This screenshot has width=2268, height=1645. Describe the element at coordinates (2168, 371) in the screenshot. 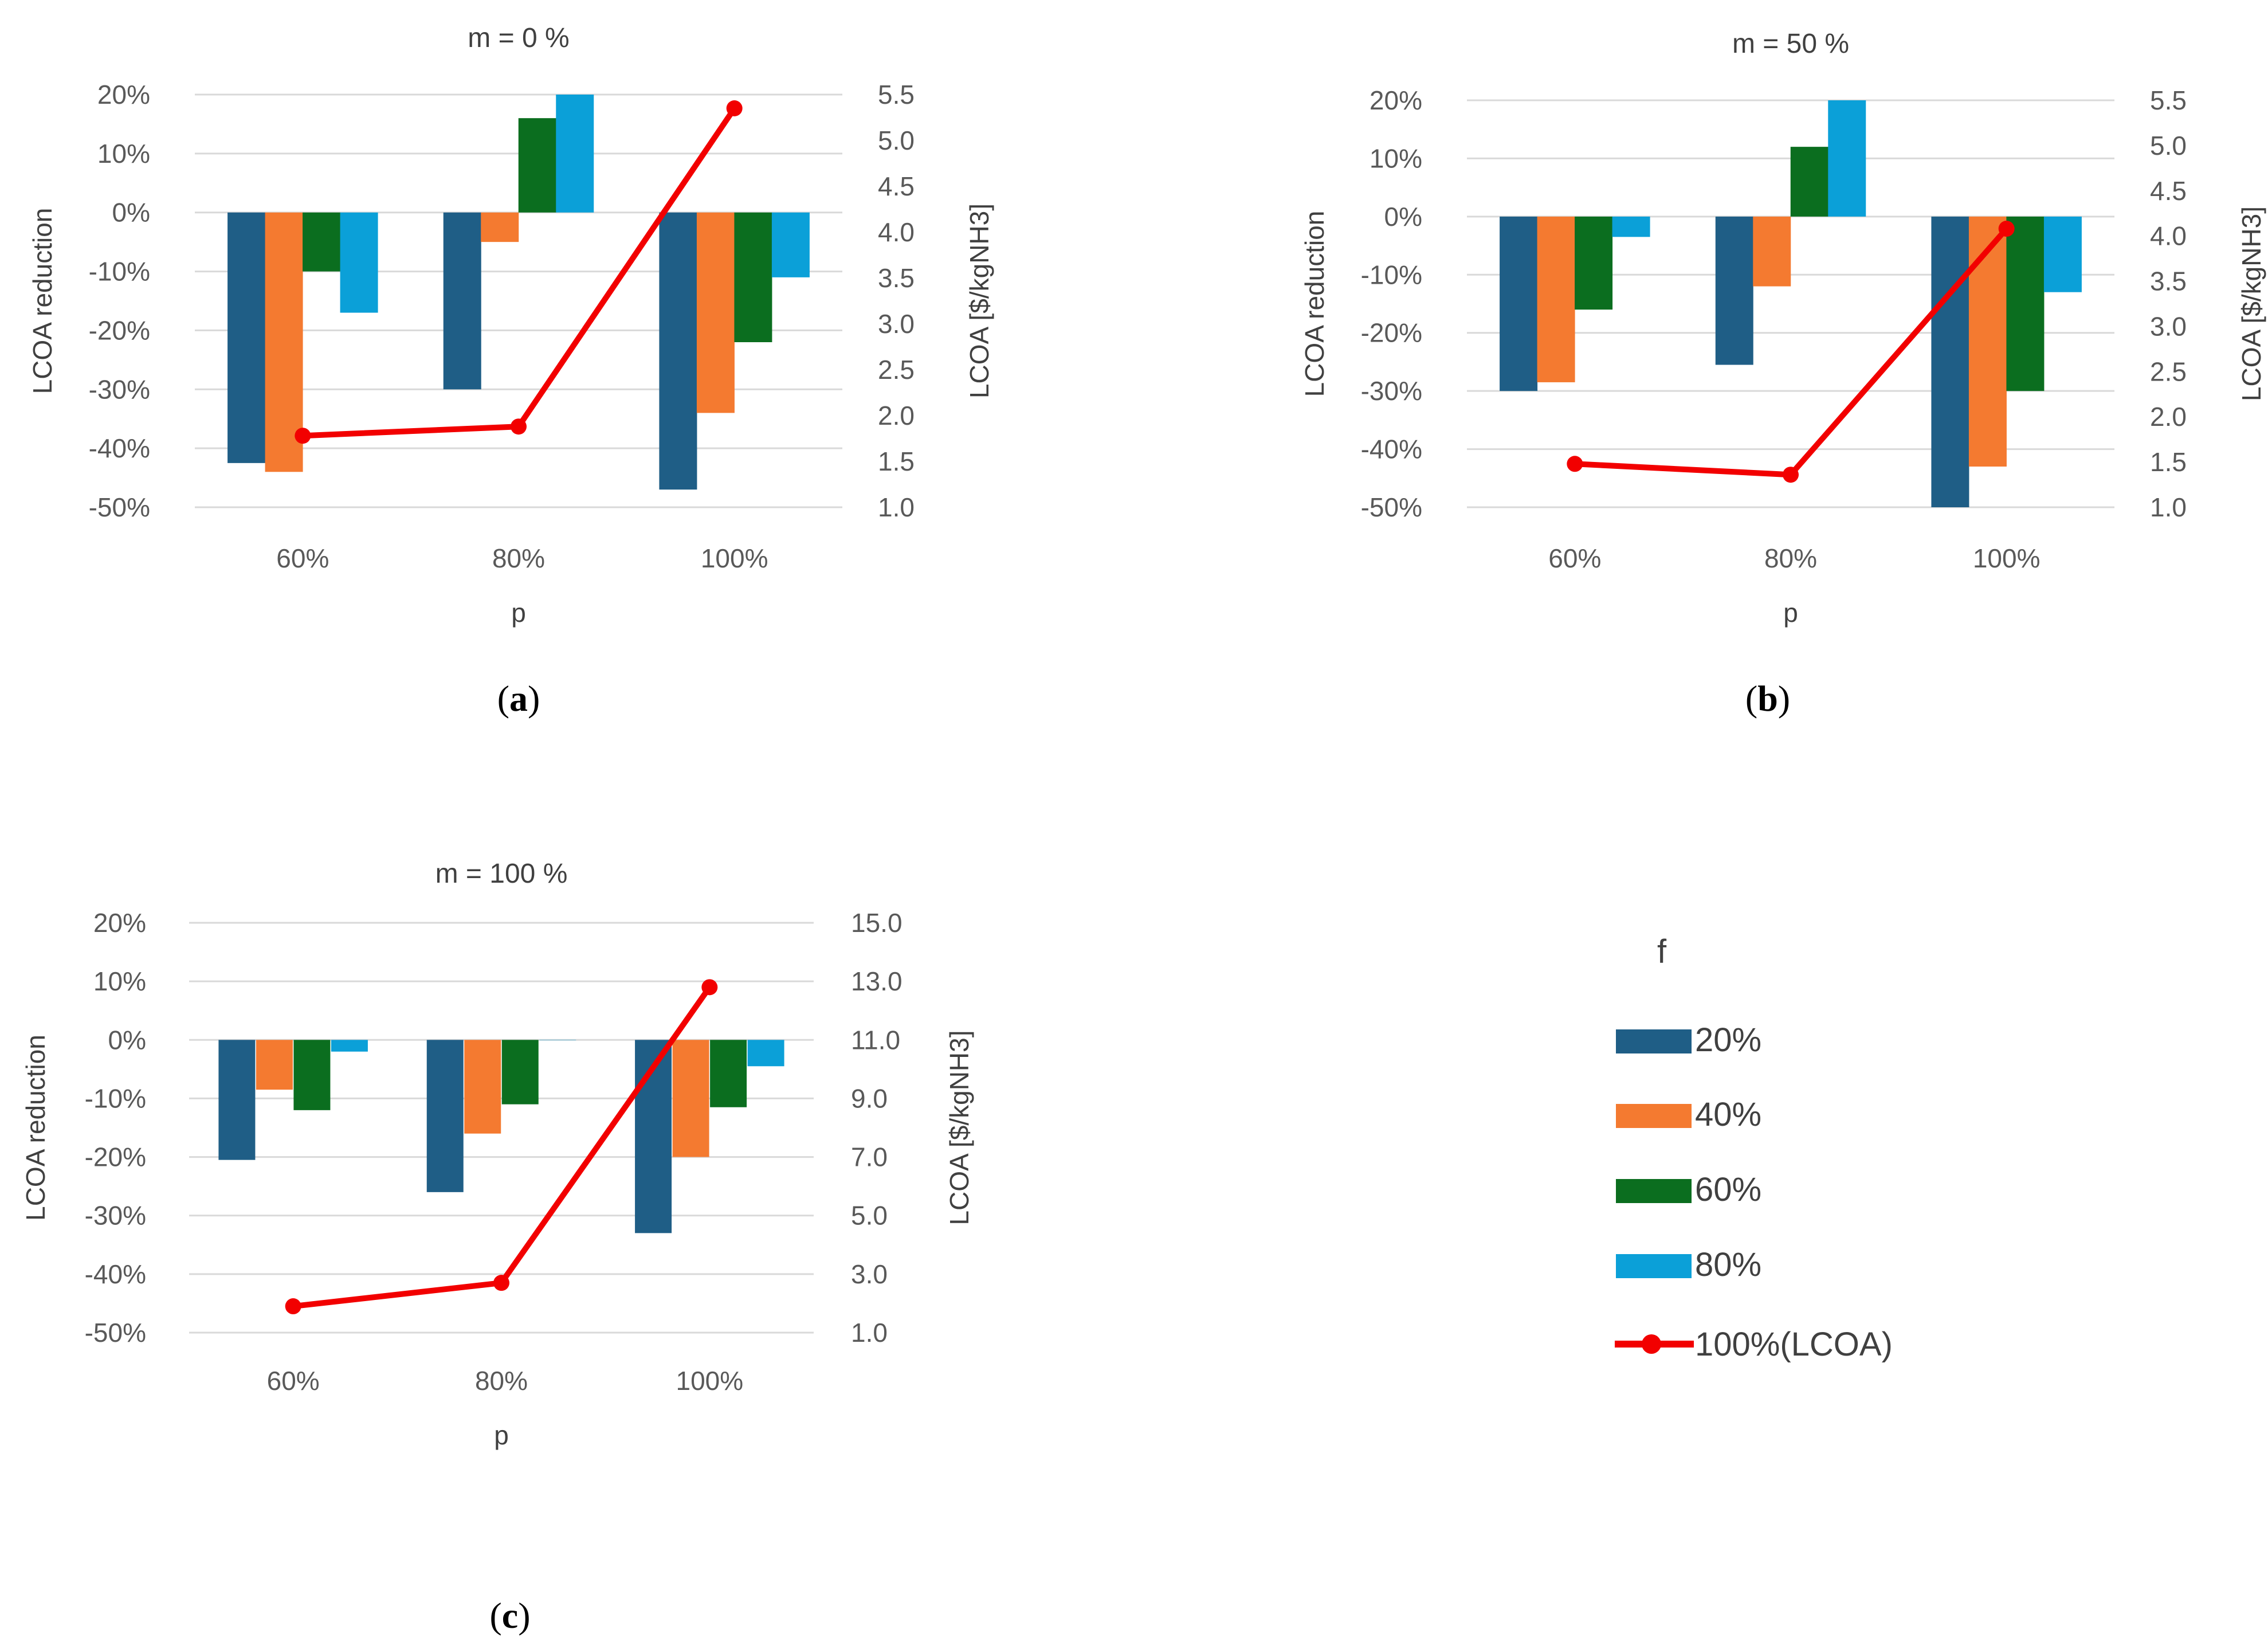

I see `y2-tick-label: 2.5` at that location.